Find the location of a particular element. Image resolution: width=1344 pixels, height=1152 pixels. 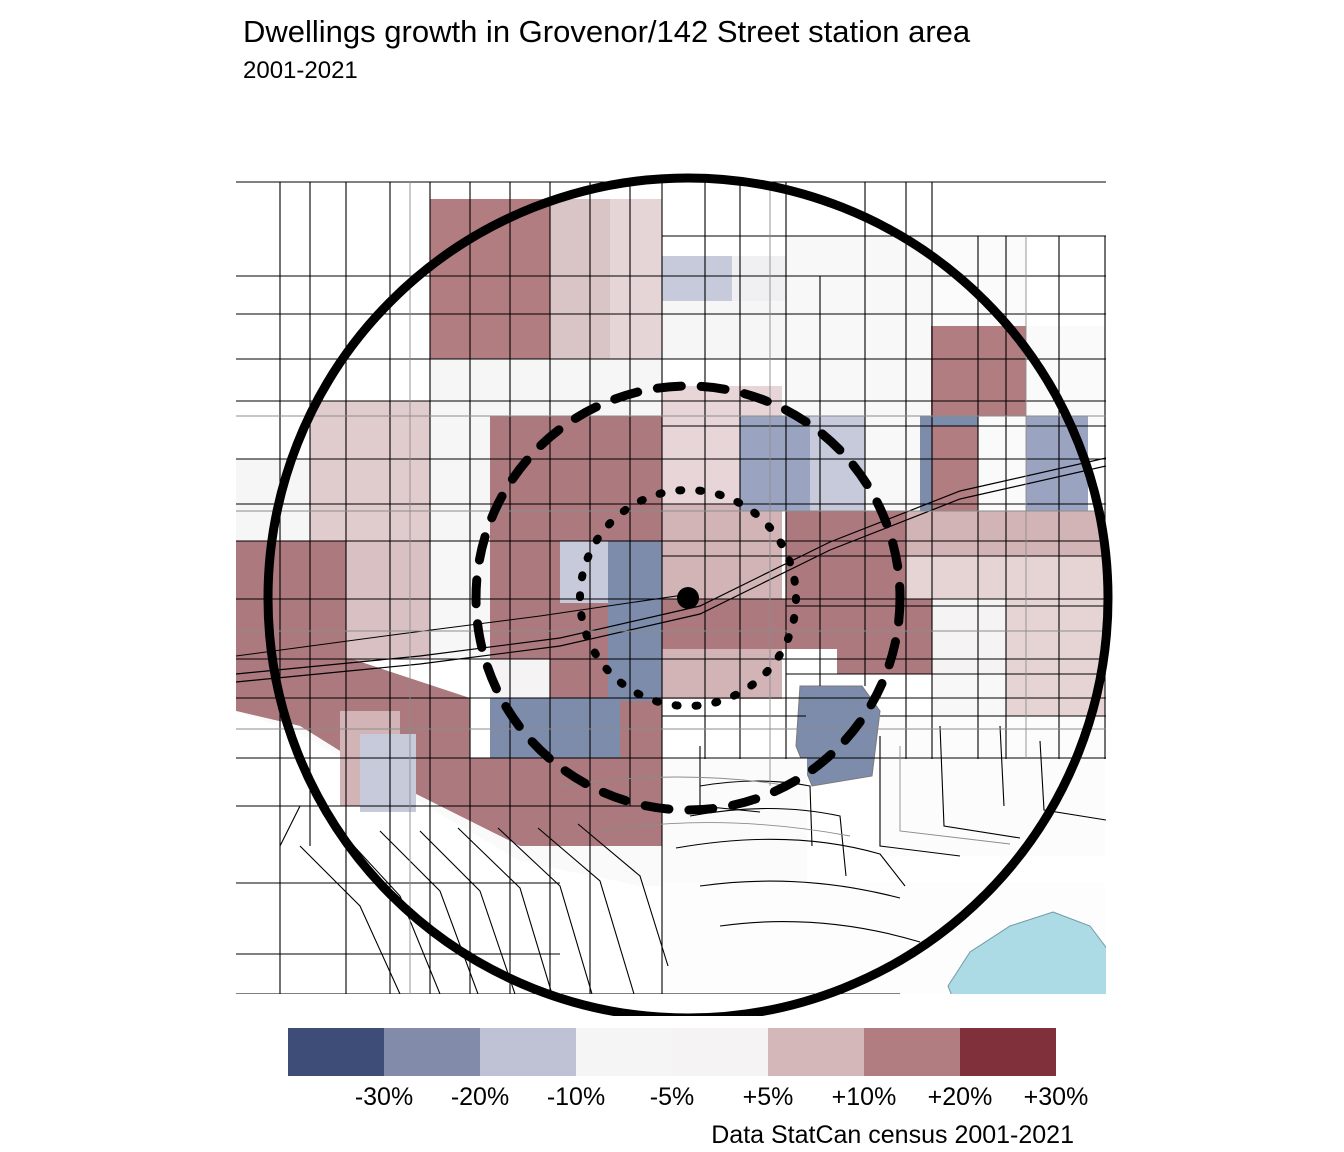

legend-tick-labels: -30% -20% -10% -5% +5% +10% +20% +30% is located at coordinates (688, 1100).